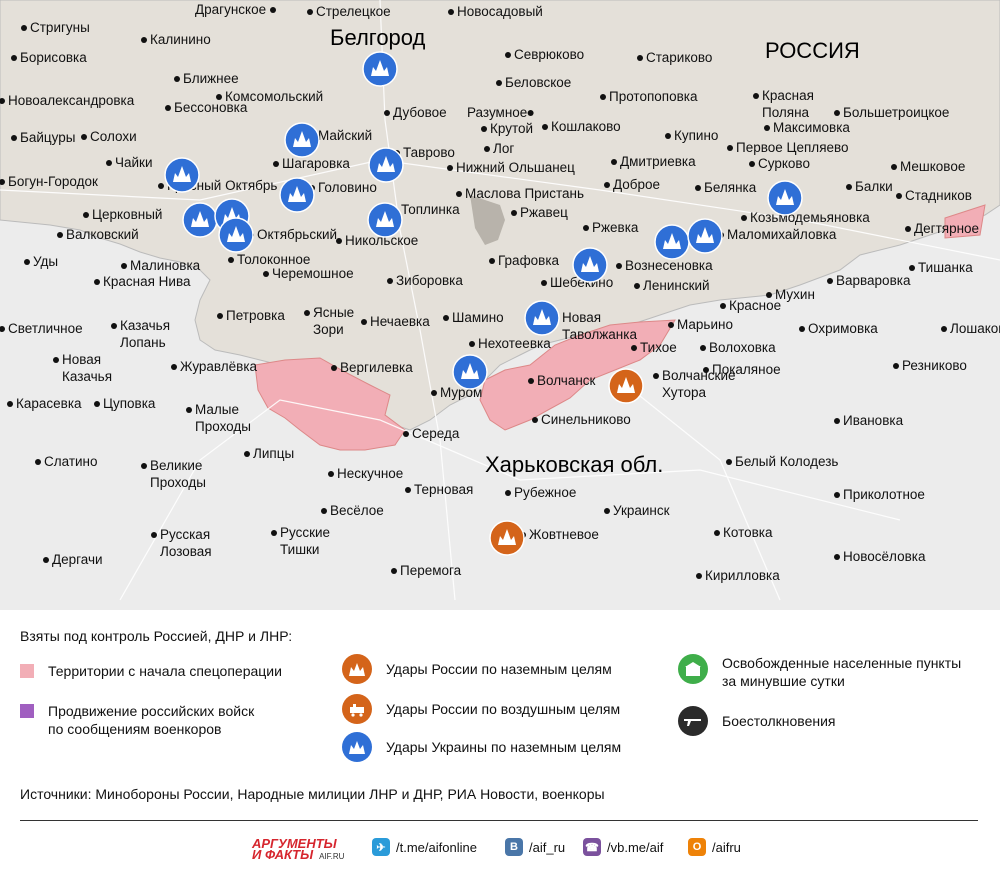  I want to click on city-label: Ближнее, so click(211, 78).